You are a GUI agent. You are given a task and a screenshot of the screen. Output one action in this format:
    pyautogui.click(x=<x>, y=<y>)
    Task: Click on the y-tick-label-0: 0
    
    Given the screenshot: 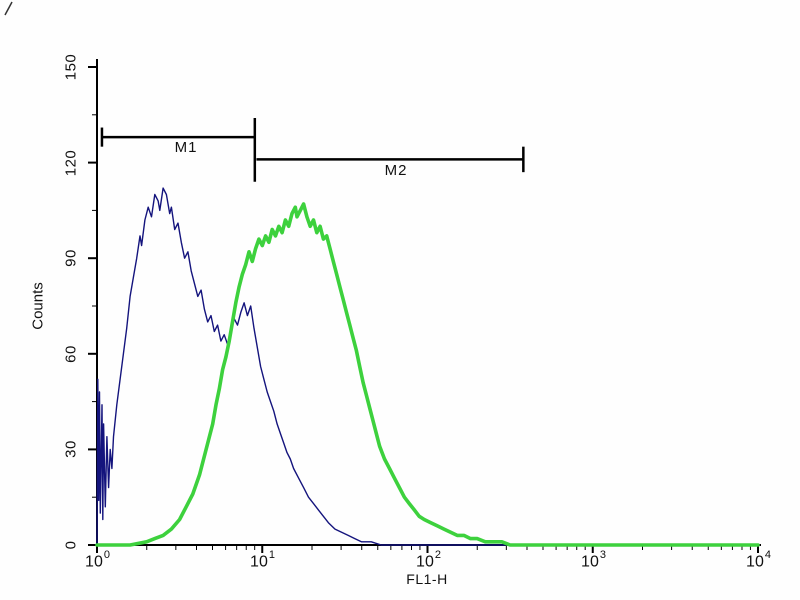 What is the action you would take?
    pyautogui.click(x=71, y=545)
    